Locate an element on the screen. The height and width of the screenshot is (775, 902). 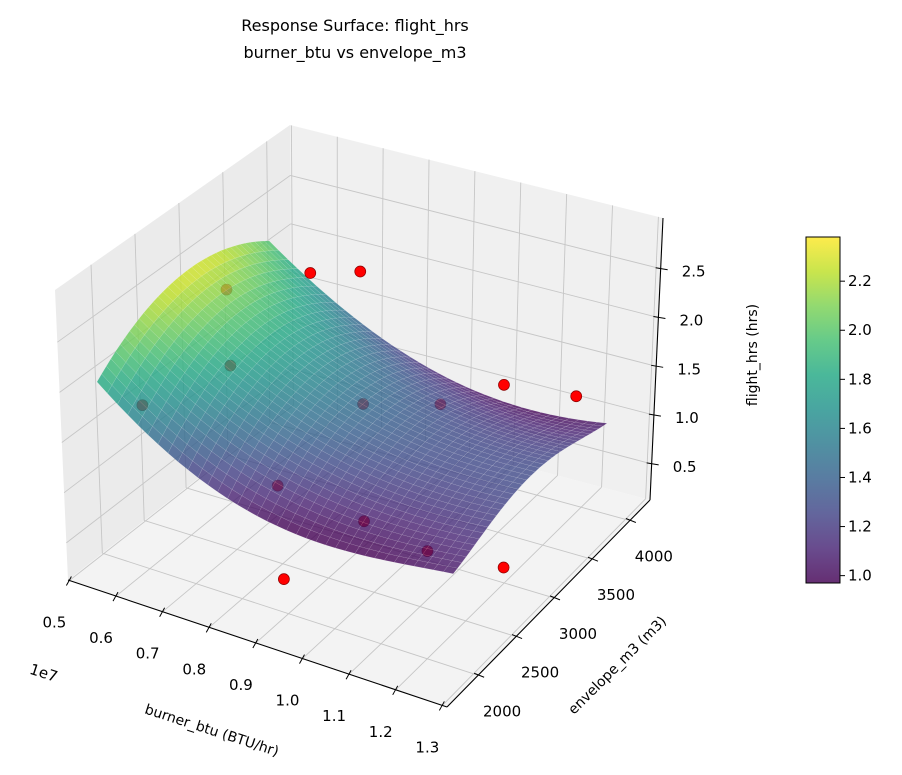
left-gridline-y is located at coordinates (96, 409).